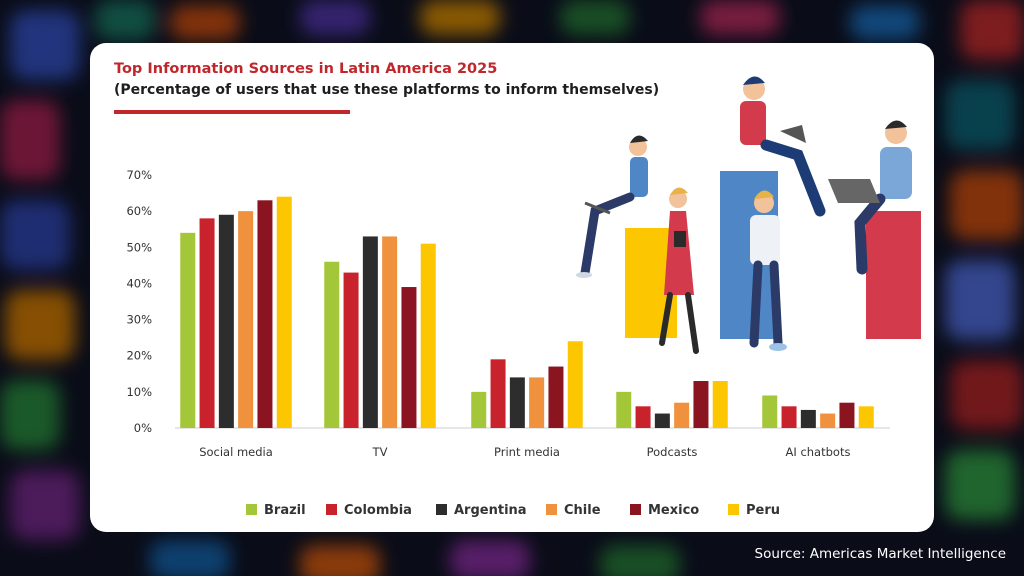 The image size is (1024, 576). I want to click on y-tick-label: 20%, so click(139, 356).